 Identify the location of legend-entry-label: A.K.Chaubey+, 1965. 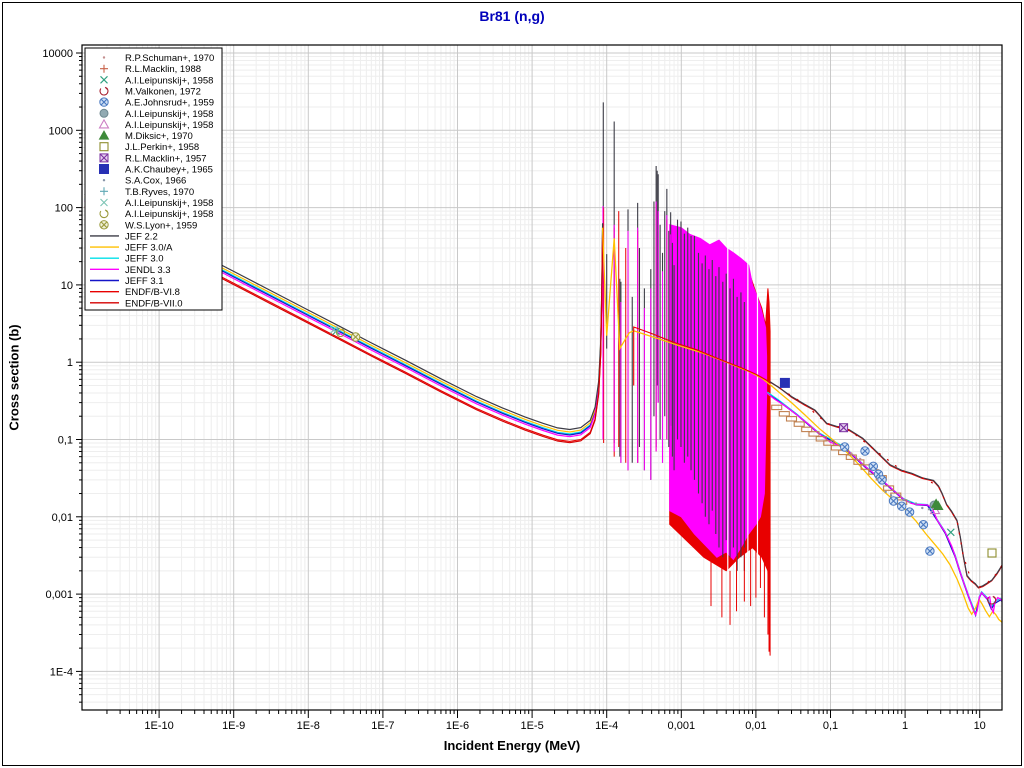
(169, 170).